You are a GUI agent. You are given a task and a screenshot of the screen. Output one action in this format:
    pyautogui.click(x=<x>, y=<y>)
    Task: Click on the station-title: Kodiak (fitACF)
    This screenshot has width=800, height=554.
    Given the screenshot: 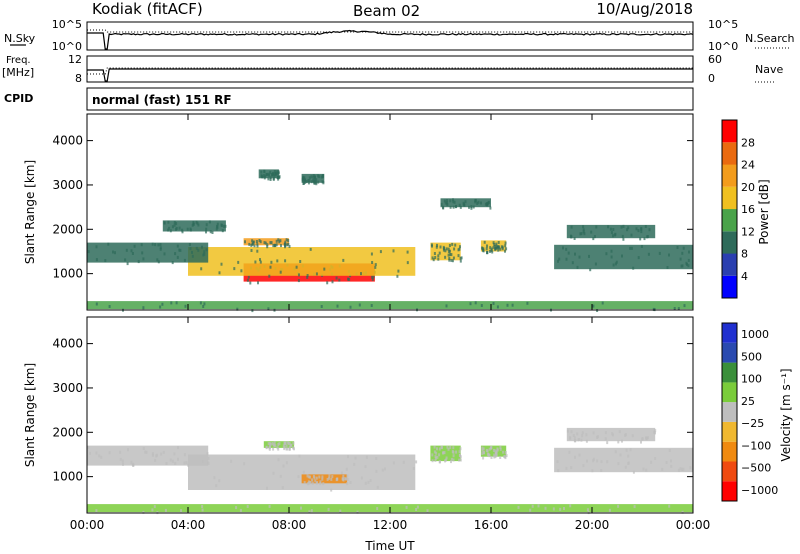 What is the action you would take?
    pyautogui.click(x=147, y=9)
    